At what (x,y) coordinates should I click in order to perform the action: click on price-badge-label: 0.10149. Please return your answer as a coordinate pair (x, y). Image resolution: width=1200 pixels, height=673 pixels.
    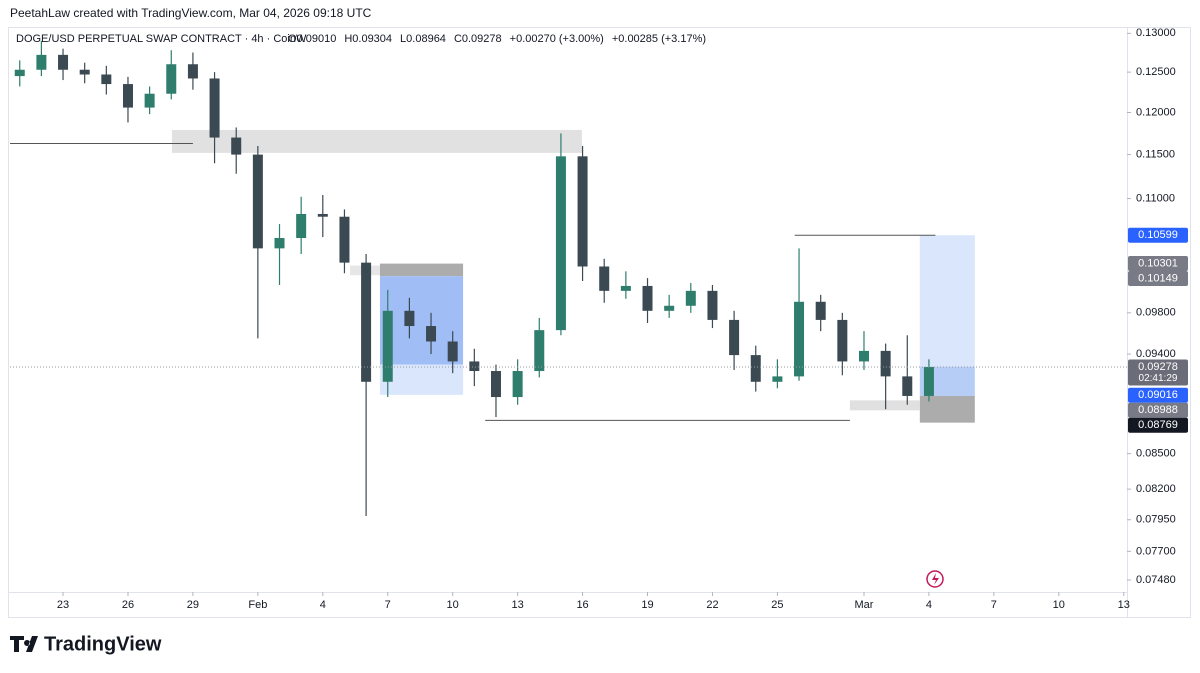
    Looking at the image, I should click on (1158, 278).